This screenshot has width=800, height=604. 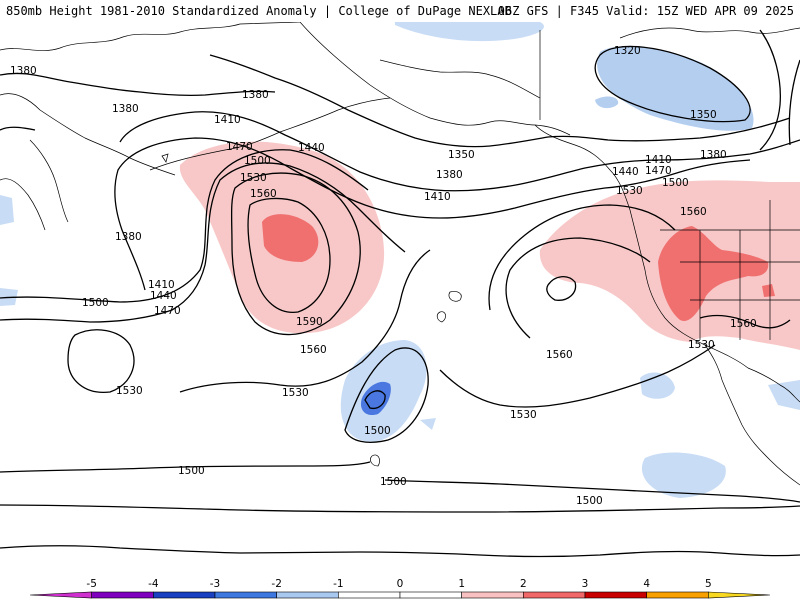 I want to click on anomaly-colorbar: -5 -4 -3 -2 -1 0 1 2 3 4 5, so click(x=400, y=586).